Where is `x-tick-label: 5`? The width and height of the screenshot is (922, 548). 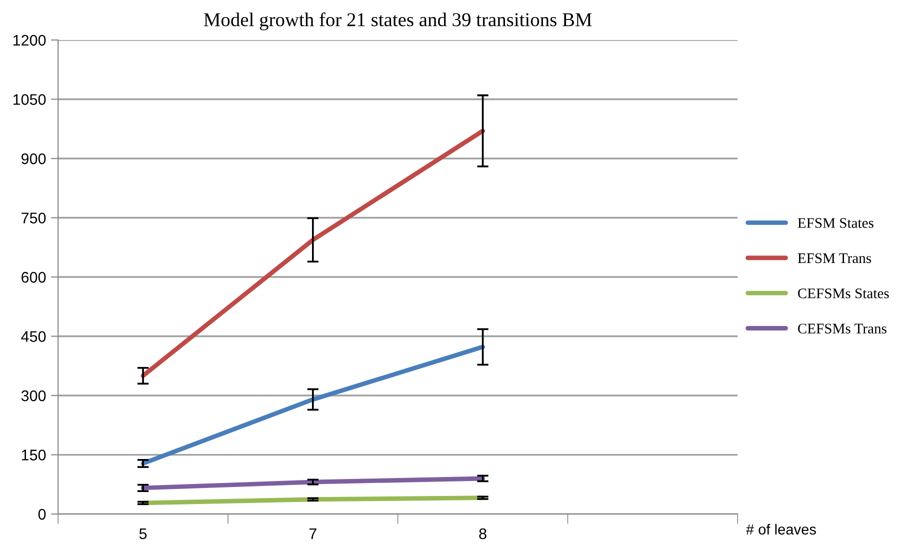
x-tick-label: 5 is located at coordinates (143, 534).